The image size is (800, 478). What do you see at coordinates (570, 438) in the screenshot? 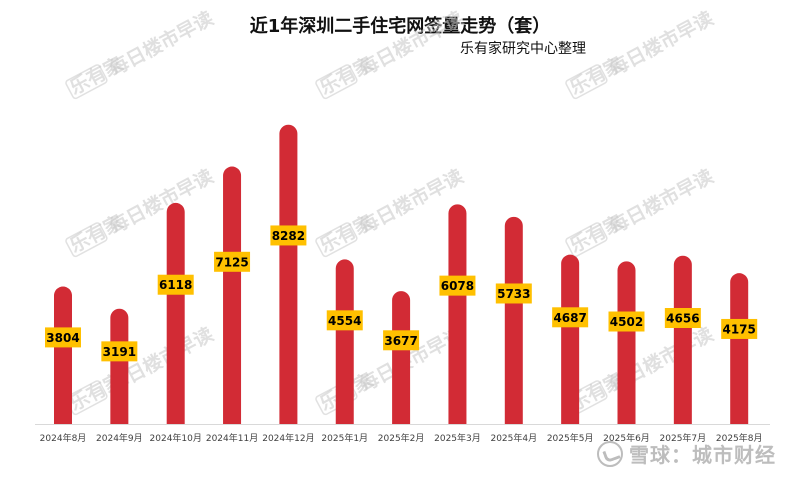
I see `x-tick-label: 2025年5月` at bounding box center [570, 438].